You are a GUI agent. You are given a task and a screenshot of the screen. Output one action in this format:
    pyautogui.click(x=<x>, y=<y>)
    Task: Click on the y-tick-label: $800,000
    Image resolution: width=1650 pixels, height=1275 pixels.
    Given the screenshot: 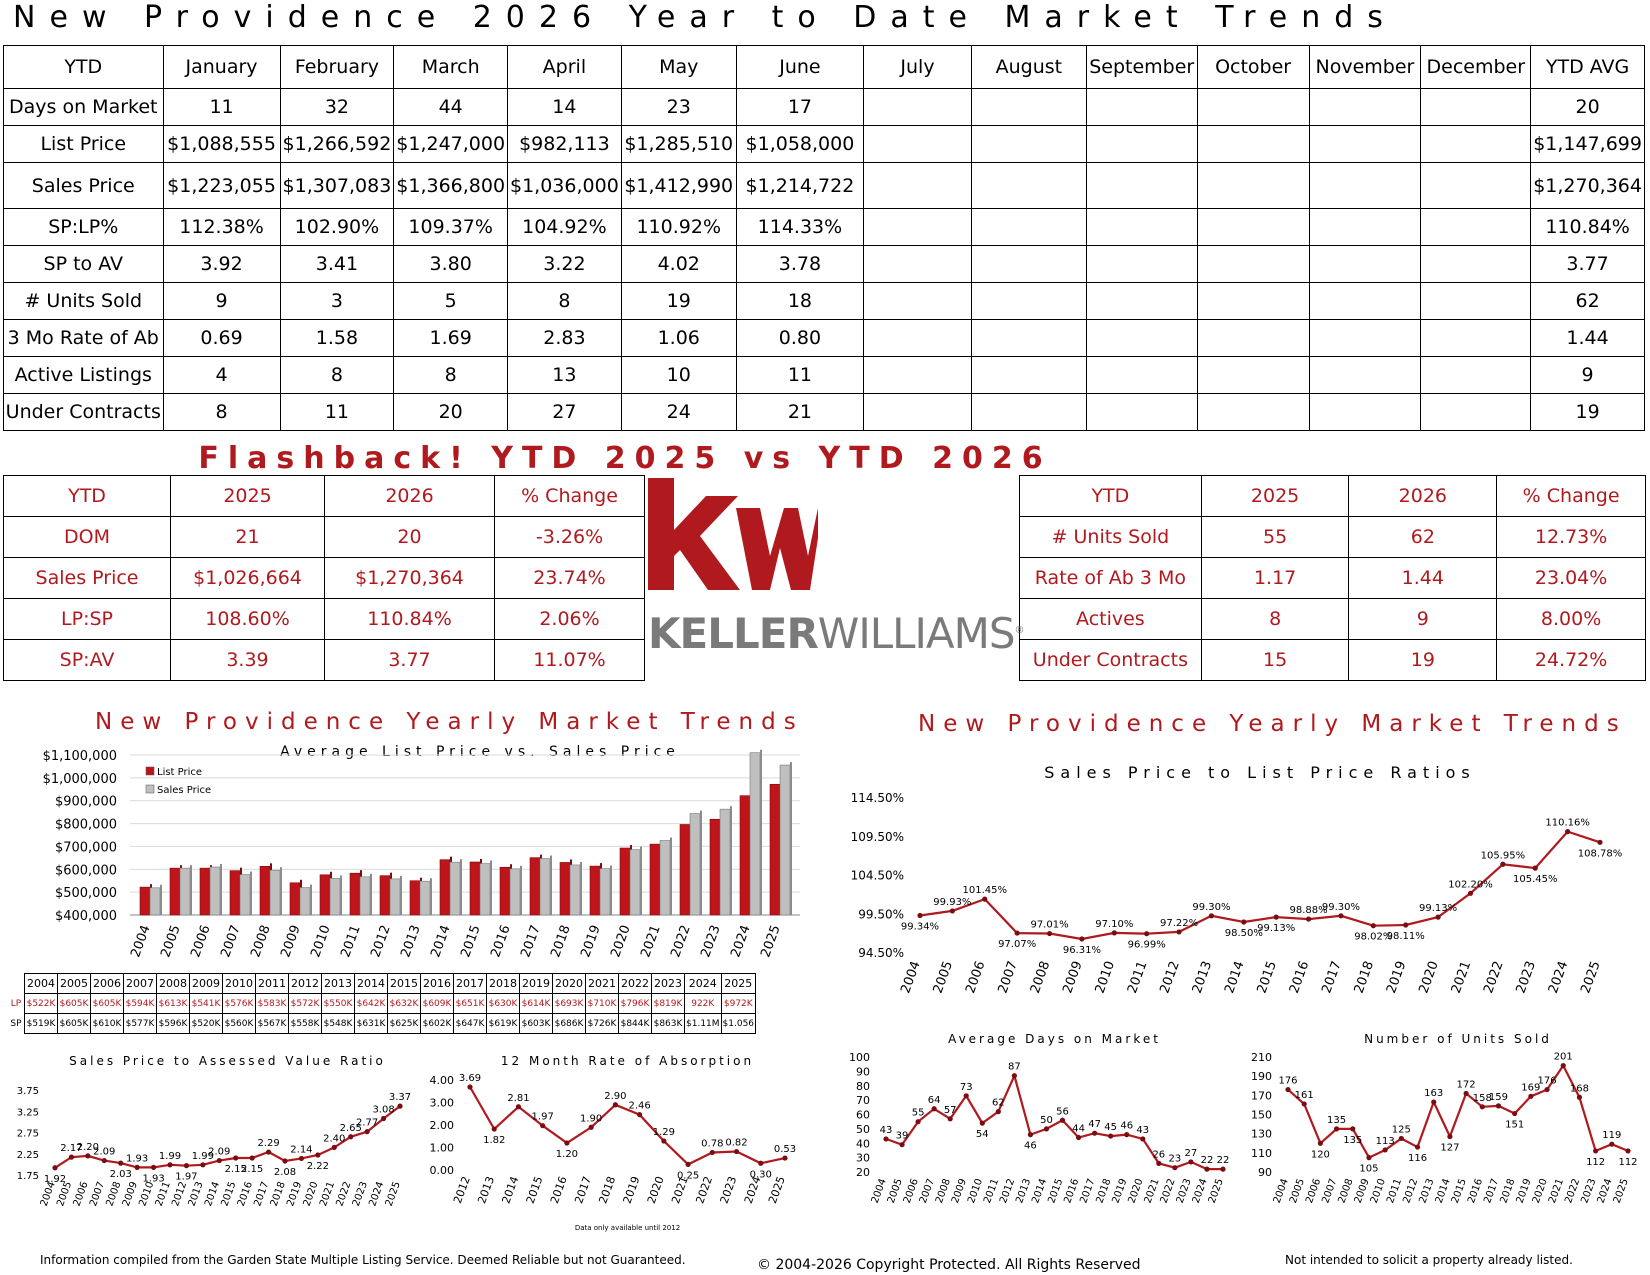 What is the action you would take?
    pyautogui.click(x=86, y=825)
    